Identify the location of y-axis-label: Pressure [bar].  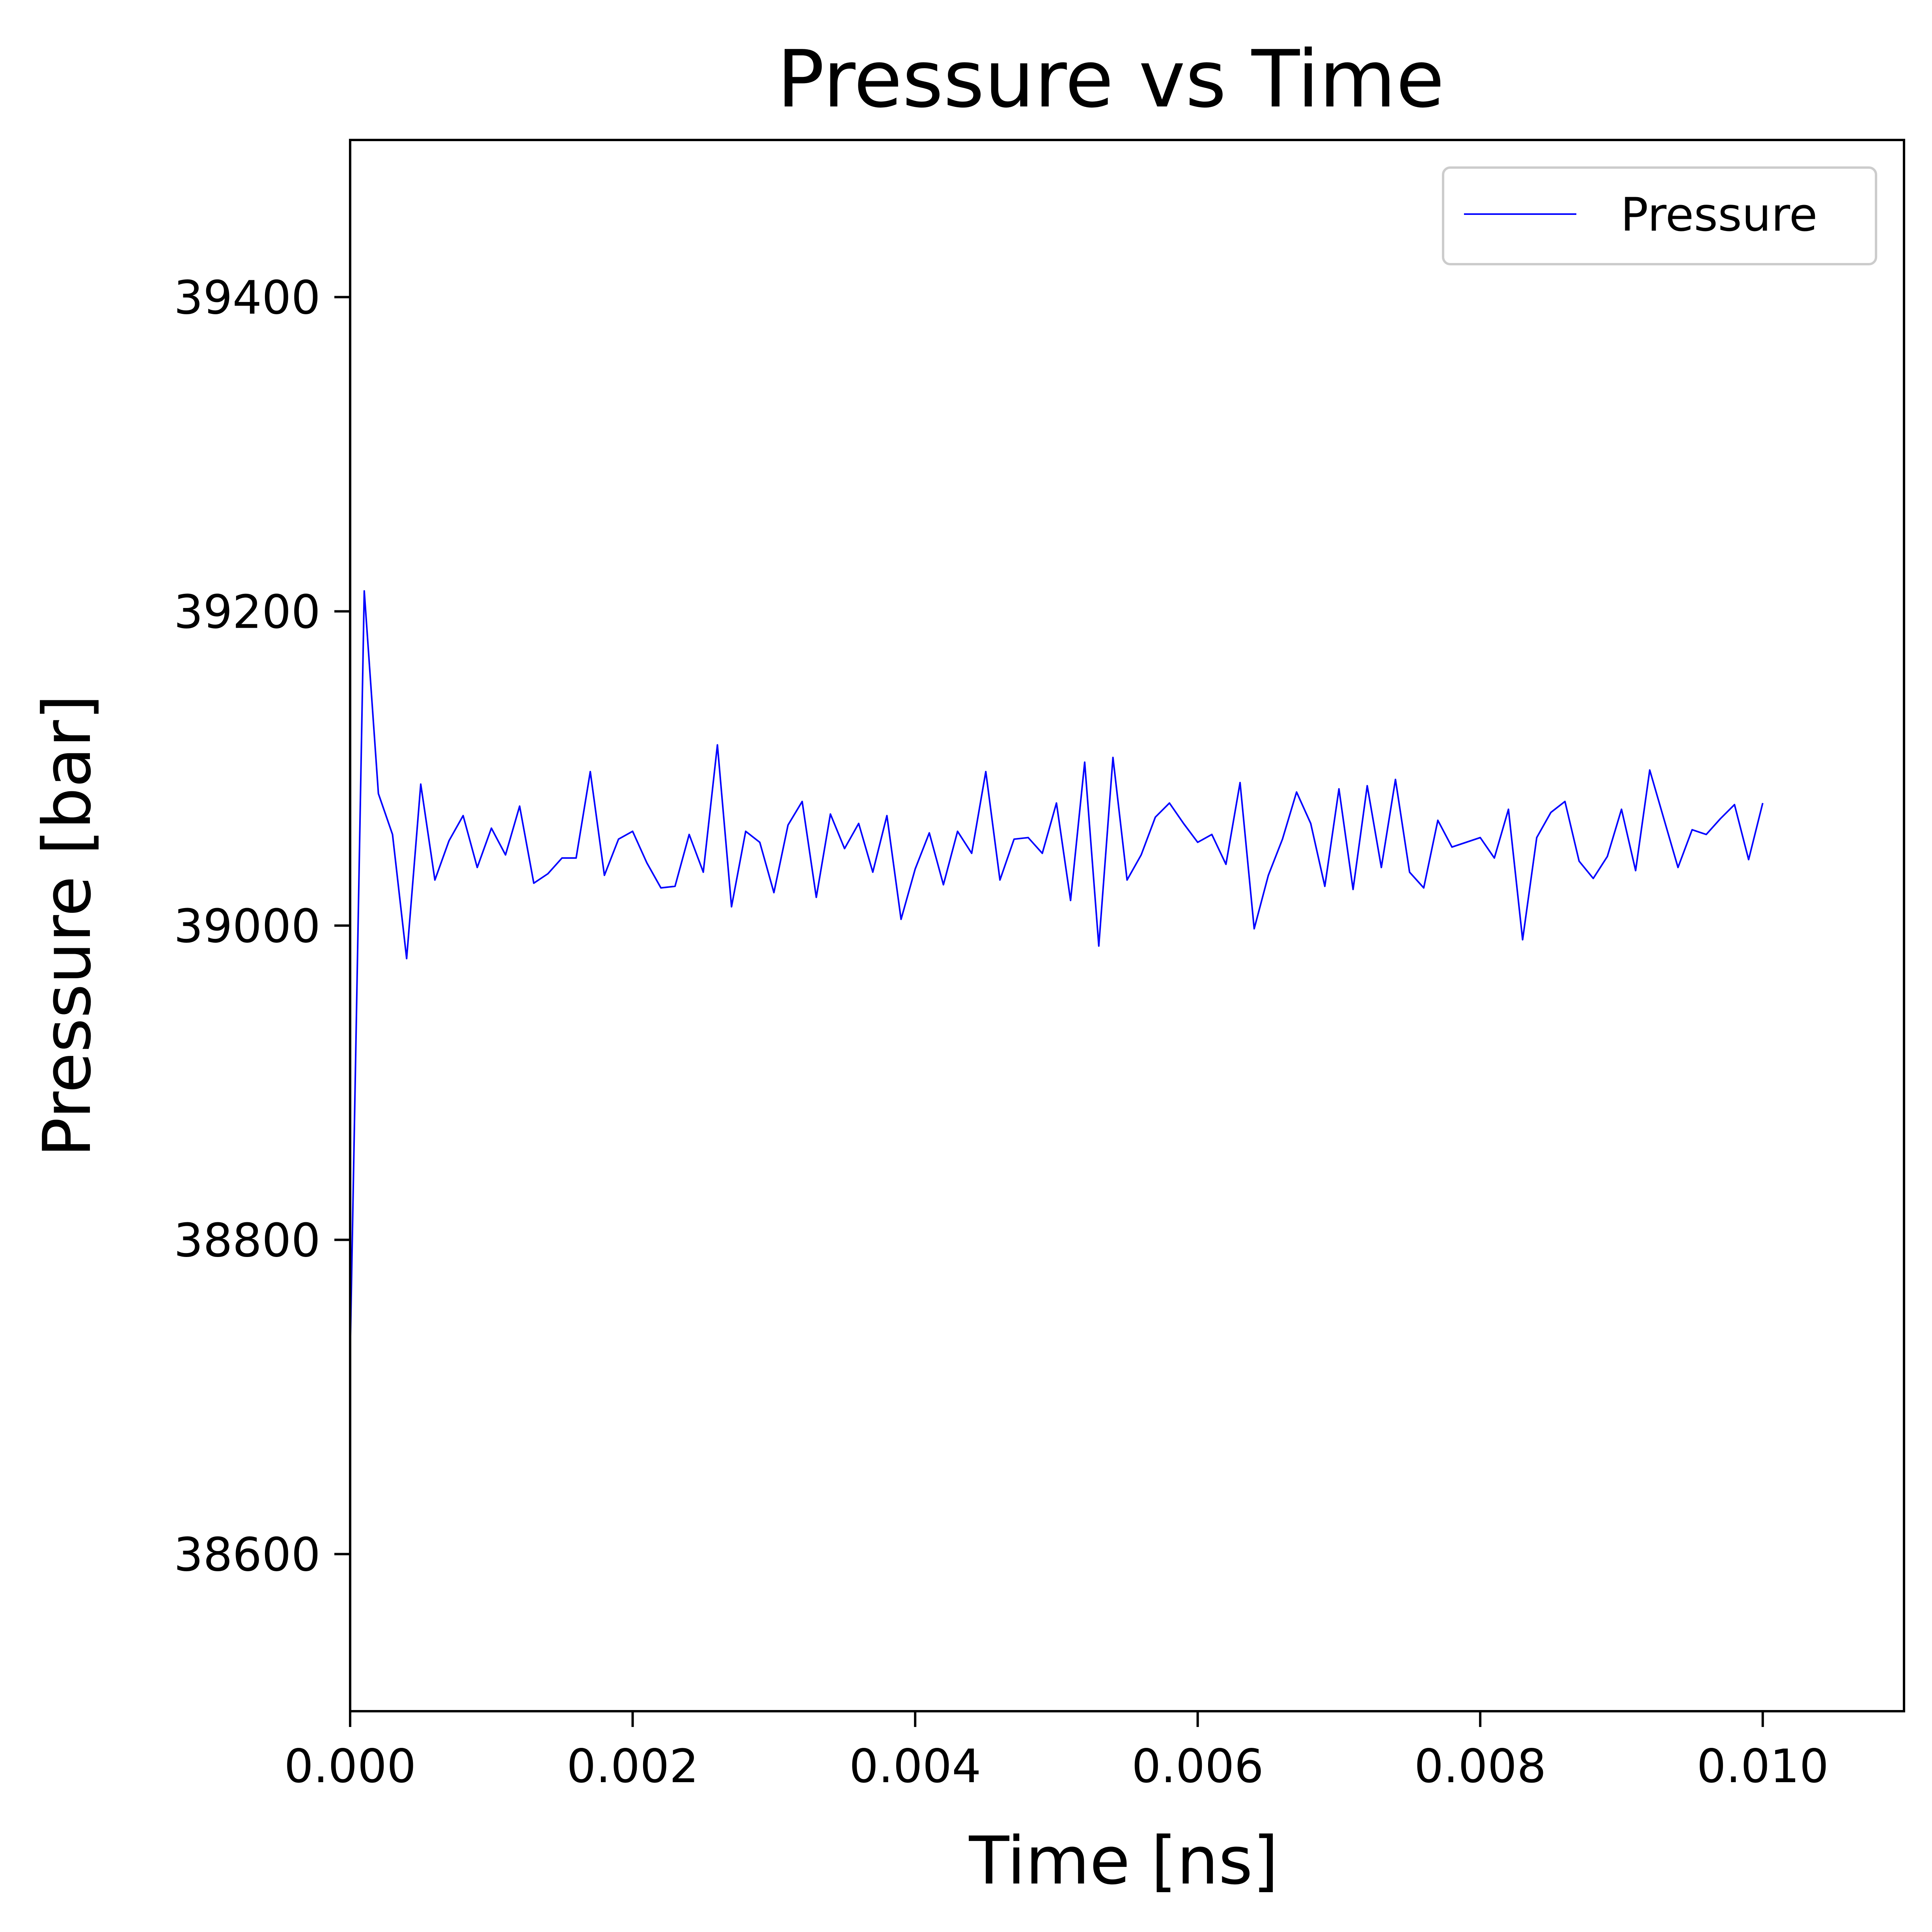
(68, 926).